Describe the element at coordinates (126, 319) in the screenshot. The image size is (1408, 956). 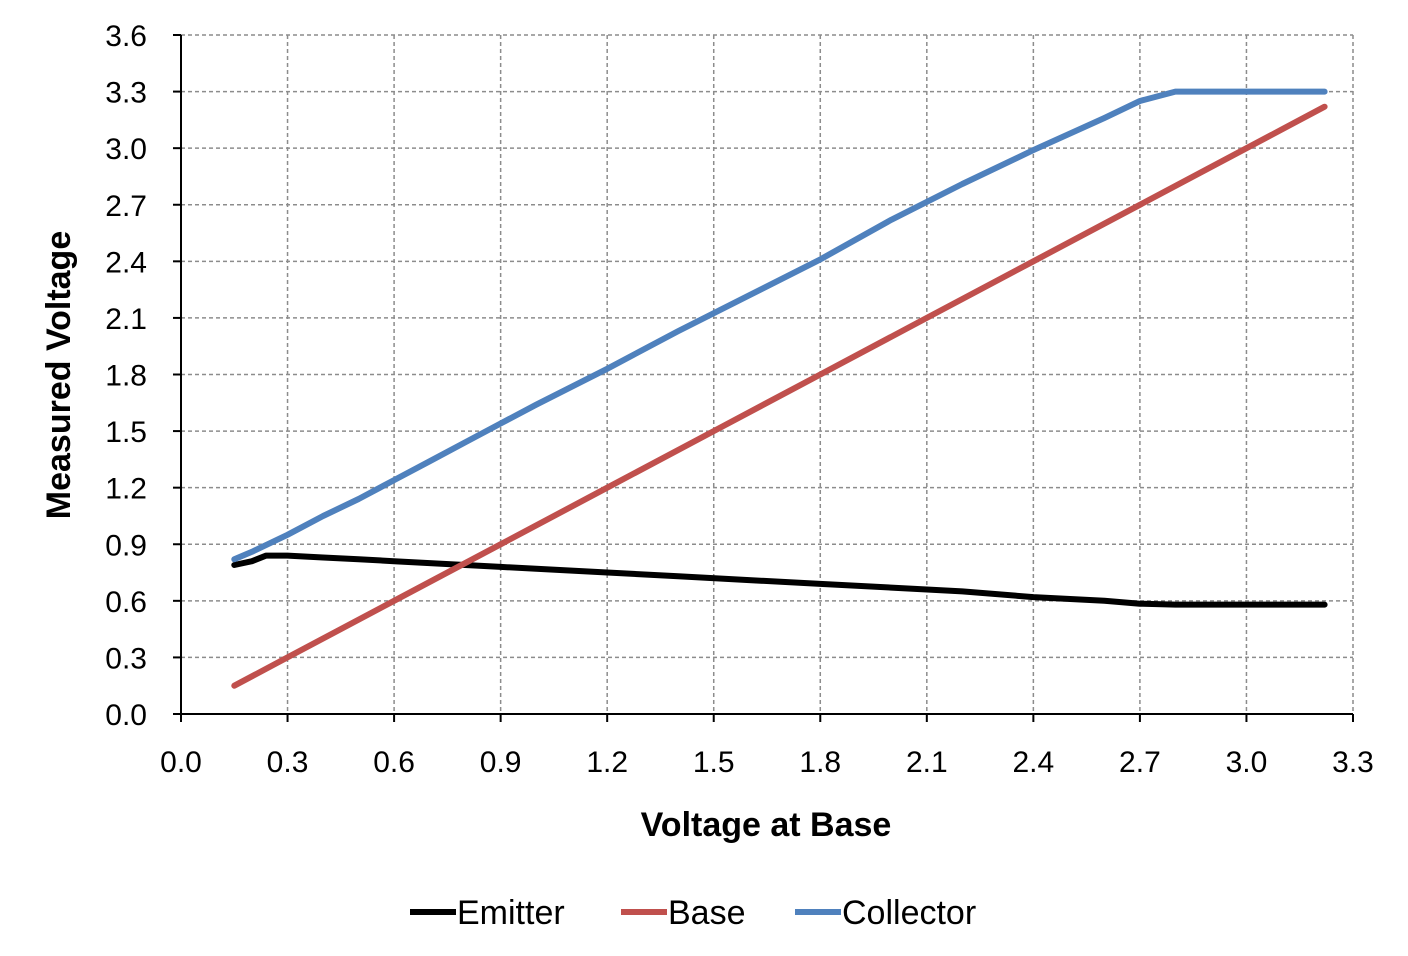
I see `y-tick-label: 2.1` at that location.